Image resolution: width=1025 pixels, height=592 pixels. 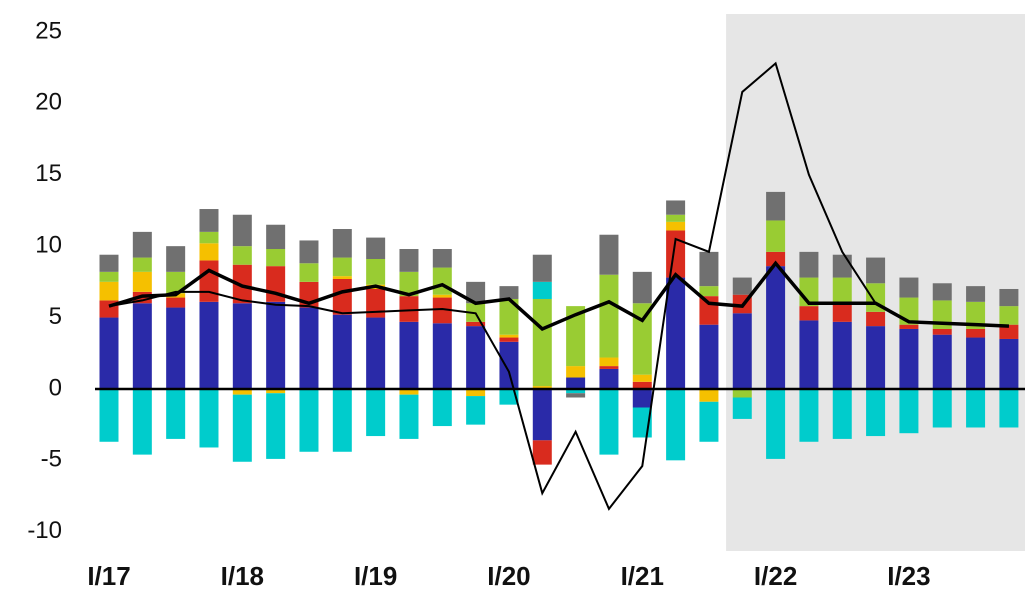 I want to click on y-tick-label: 15, so click(x=48, y=173).